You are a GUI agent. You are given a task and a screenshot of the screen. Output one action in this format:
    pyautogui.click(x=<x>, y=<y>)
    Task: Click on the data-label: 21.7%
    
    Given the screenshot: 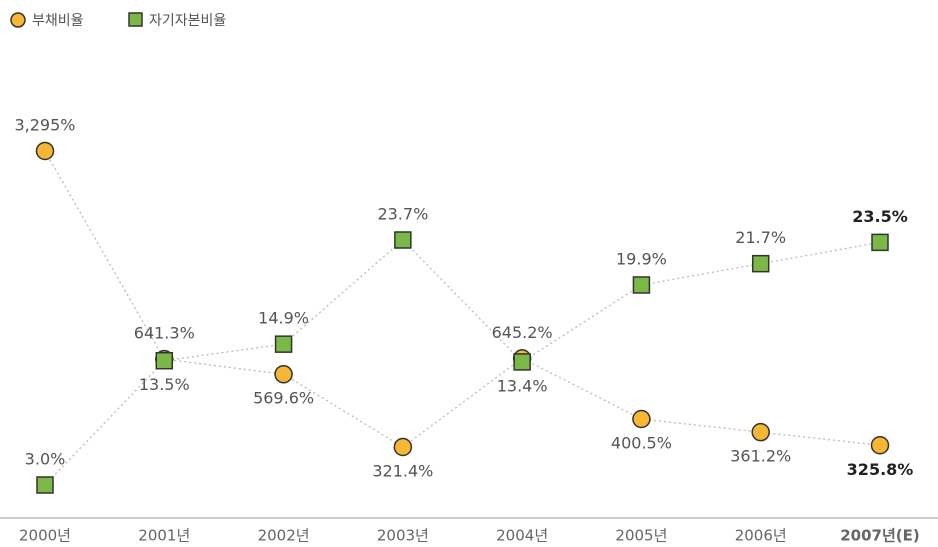 What is the action you would take?
    pyautogui.click(x=760, y=237)
    